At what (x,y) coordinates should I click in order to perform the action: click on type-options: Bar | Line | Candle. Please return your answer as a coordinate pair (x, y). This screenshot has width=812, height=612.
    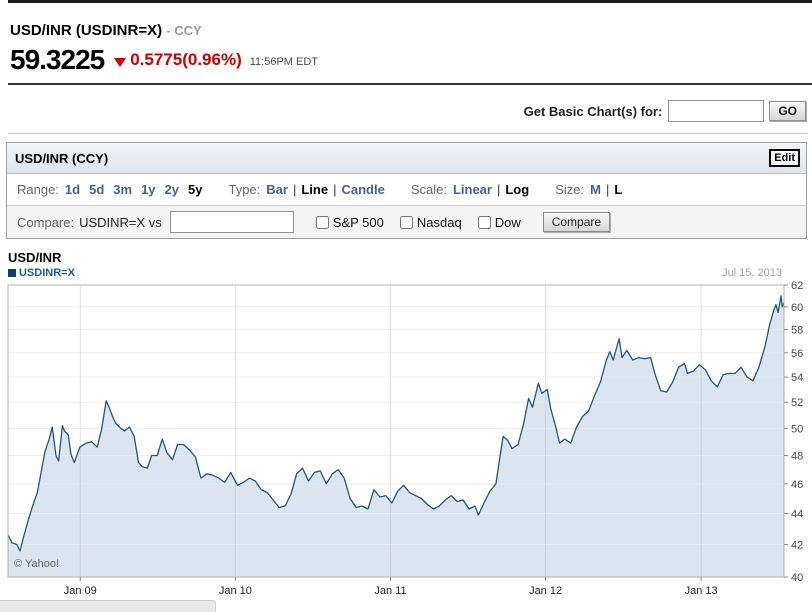
    Looking at the image, I should click on (325, 189).